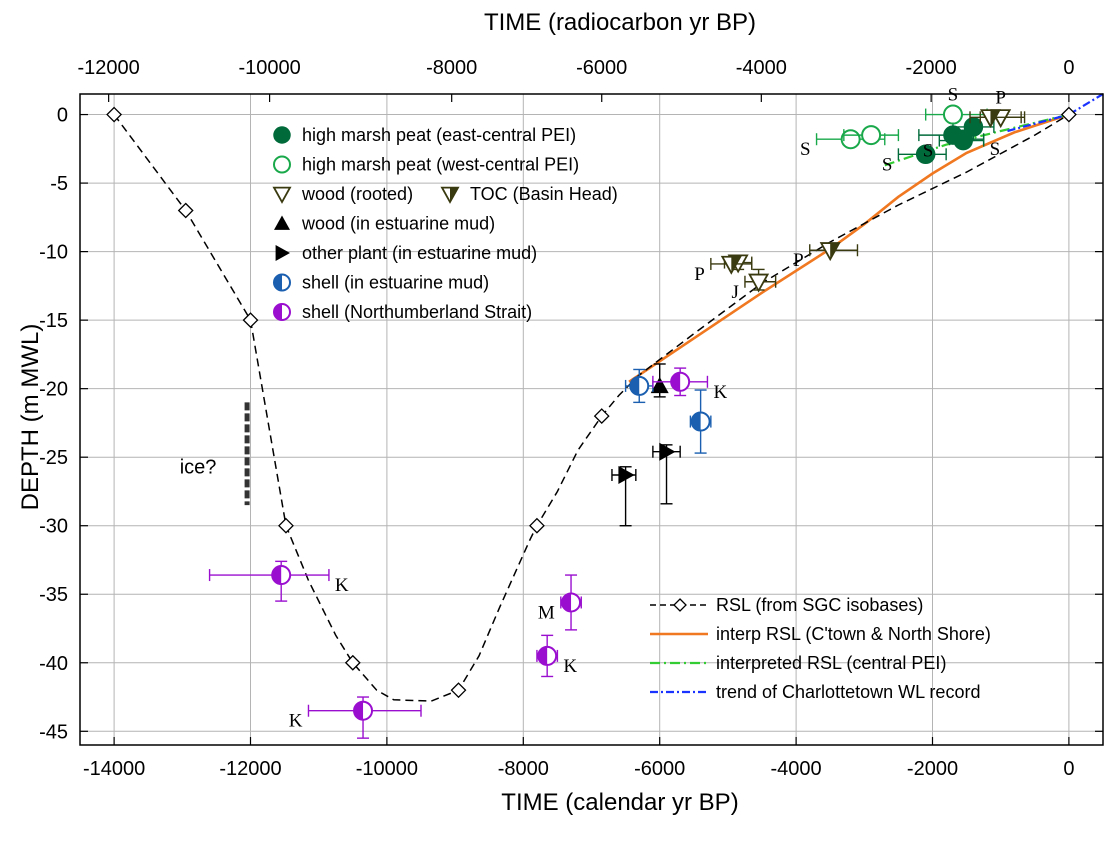 This screenshot has height=843, width=1108. What do you see at coordinates (419, 253) in the screenshot?
I see `legend-label: other plant (in estuarine mud)` at bounding box center [419, 253].